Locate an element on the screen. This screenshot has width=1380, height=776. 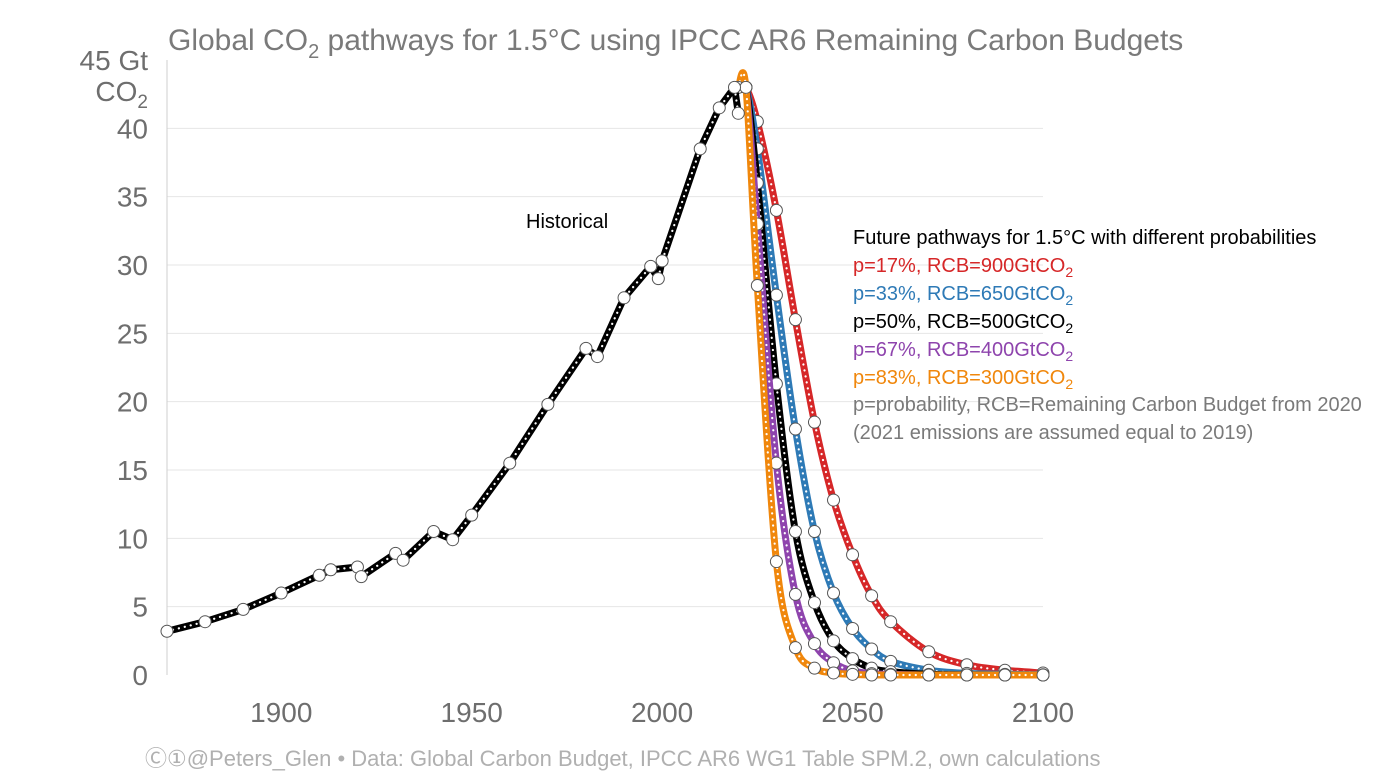
historical-label: Historical is located at coordinates (567, 222).